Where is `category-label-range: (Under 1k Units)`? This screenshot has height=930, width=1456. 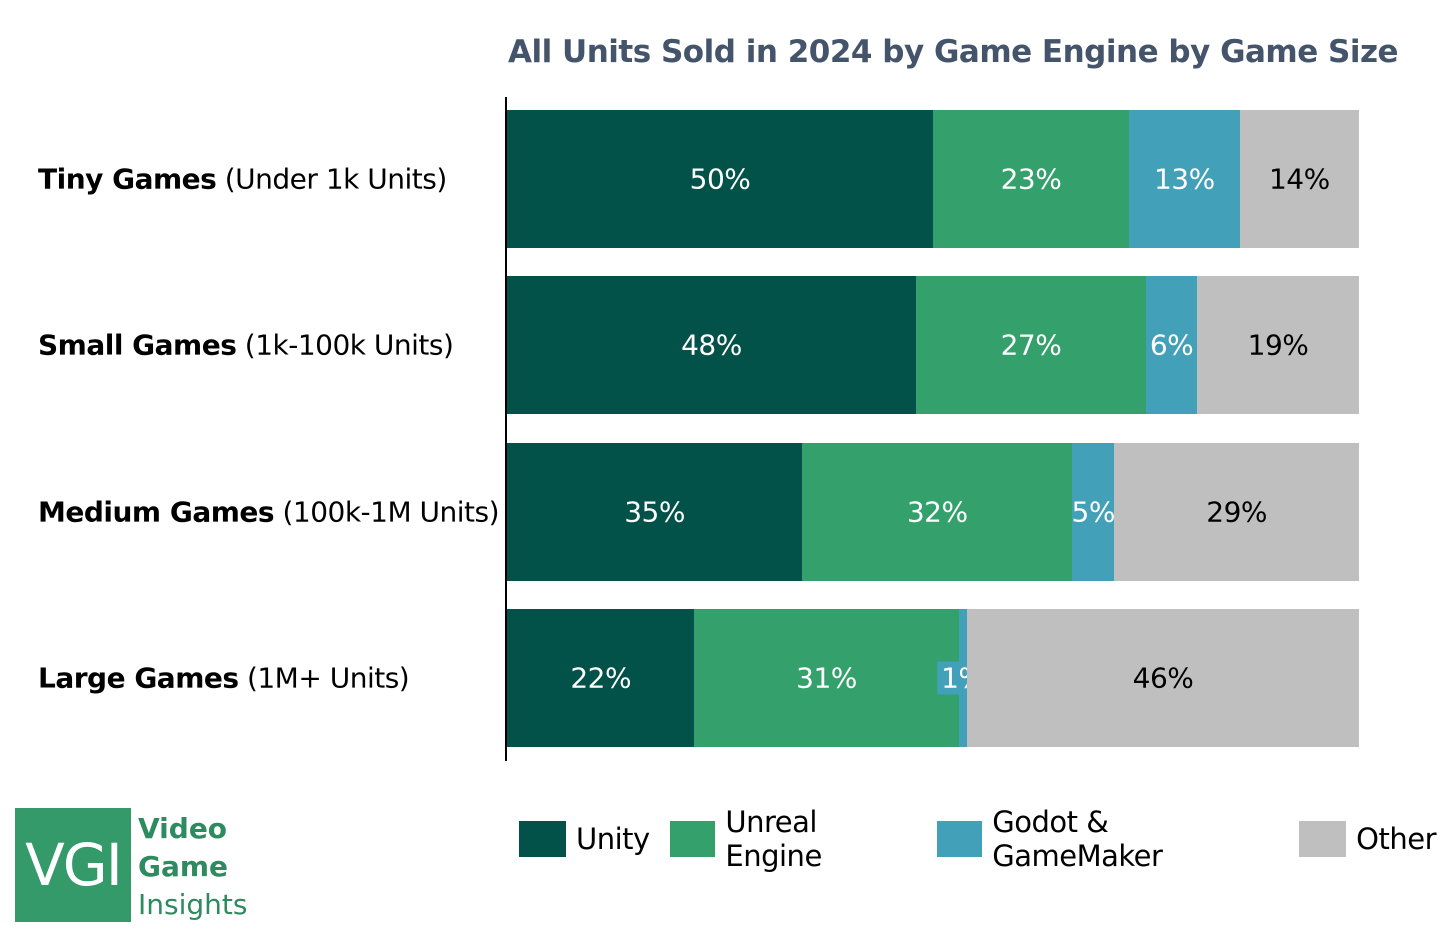 category-label-range: (Under 1k Units) is located at coordinates (332, 179).